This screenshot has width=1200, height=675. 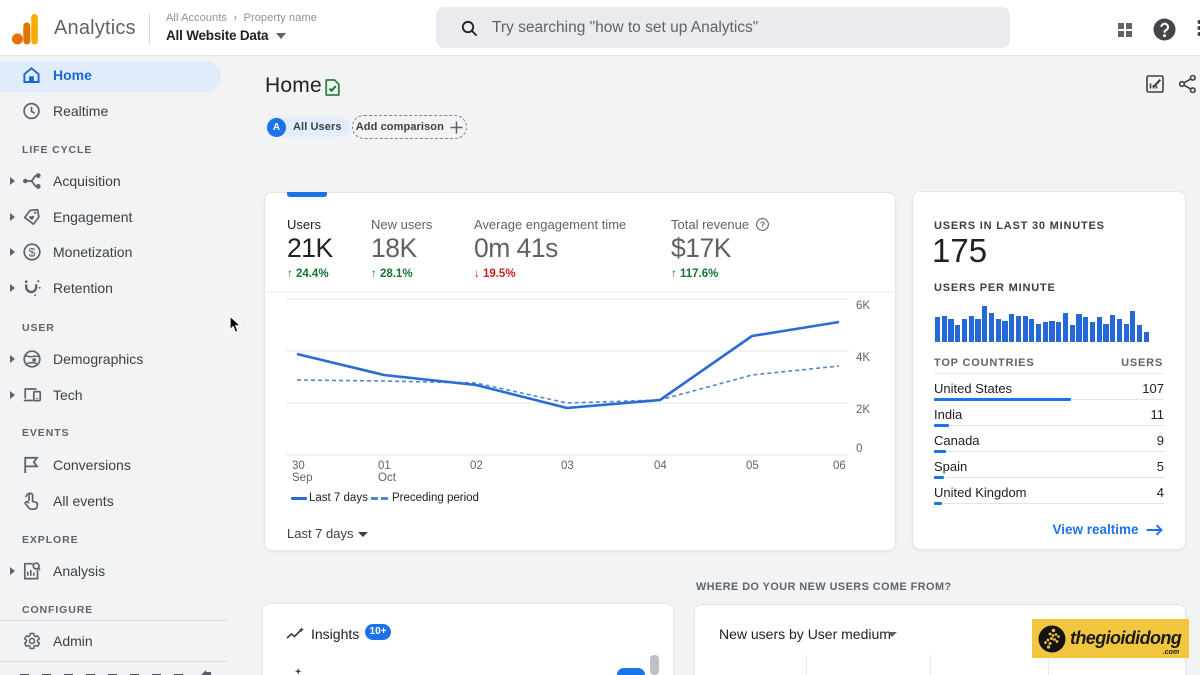 I want to click on svg-text: 03, so click(x=567, y=466).